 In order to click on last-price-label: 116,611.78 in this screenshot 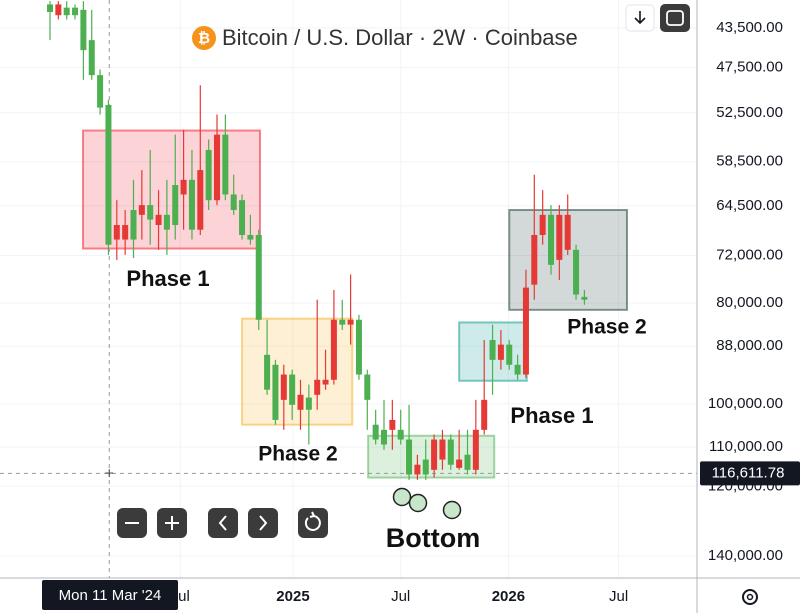, I will do `click(748, 472)`.